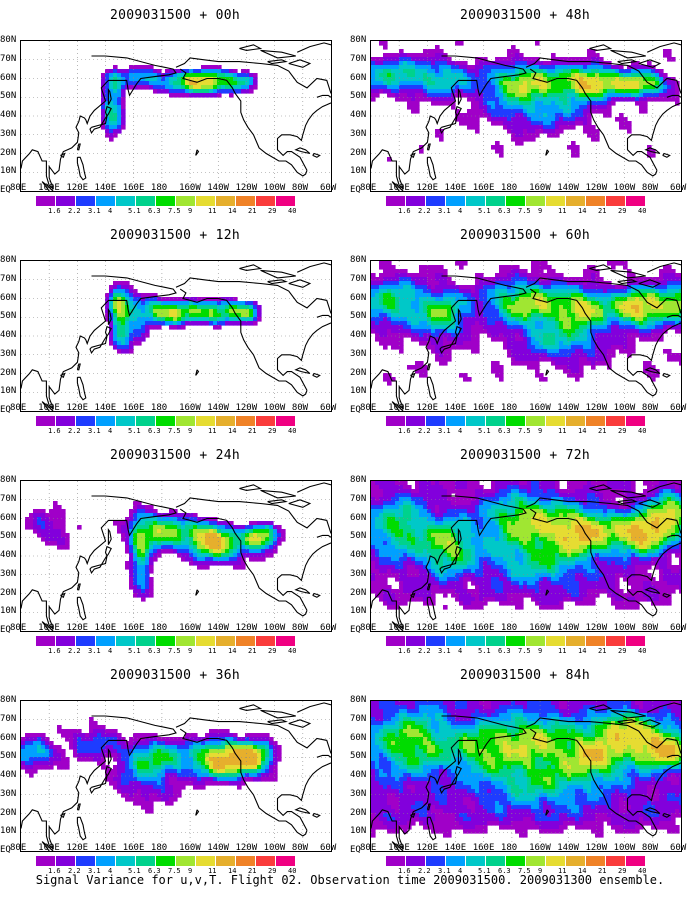 The image size is (700, 900). I want to click on colorbar-label: 21, so click(252, 431).